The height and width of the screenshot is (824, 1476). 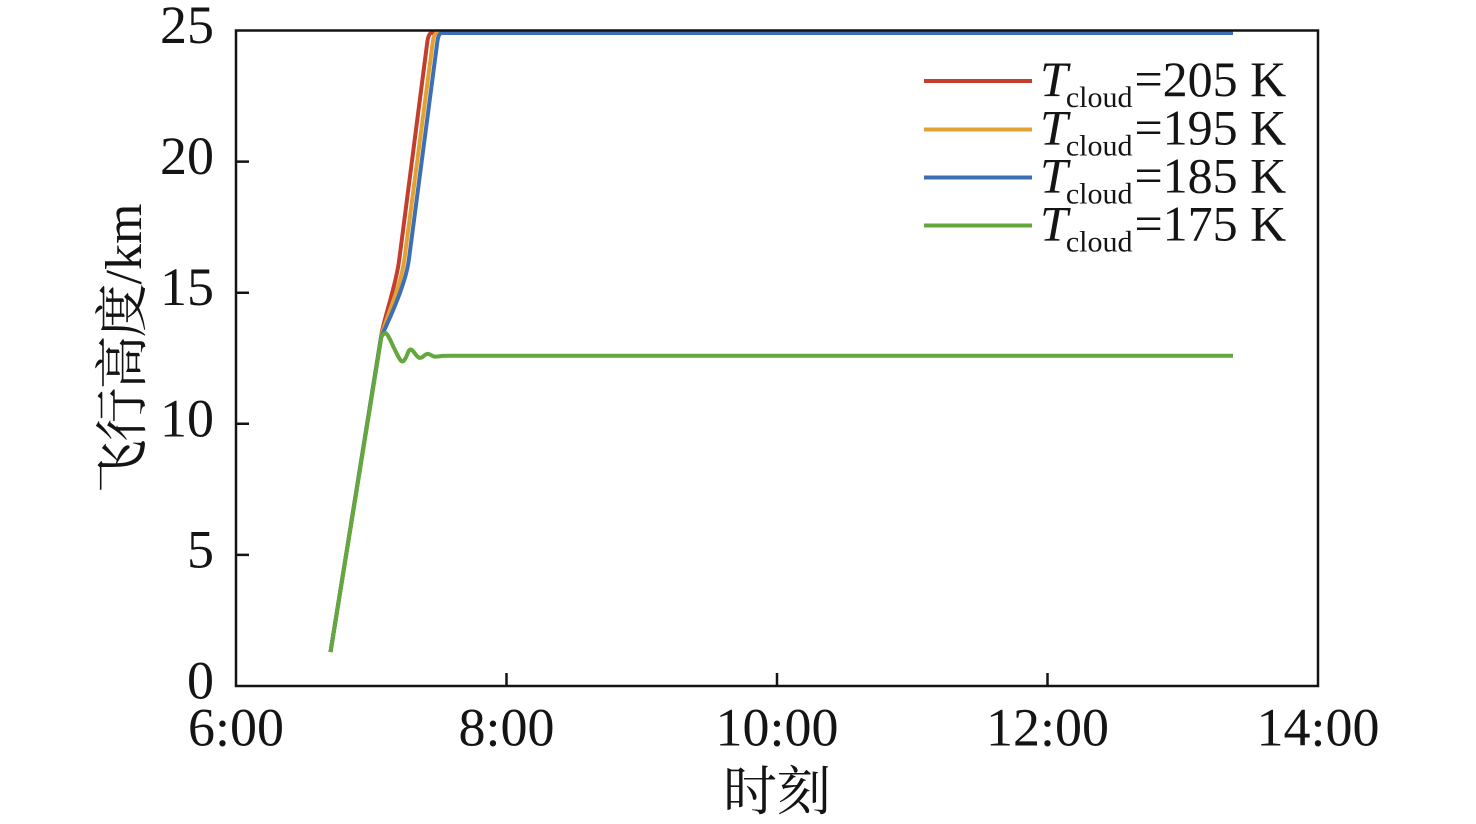 I want to click on svg-text: 10, so click(x=187, y=418).